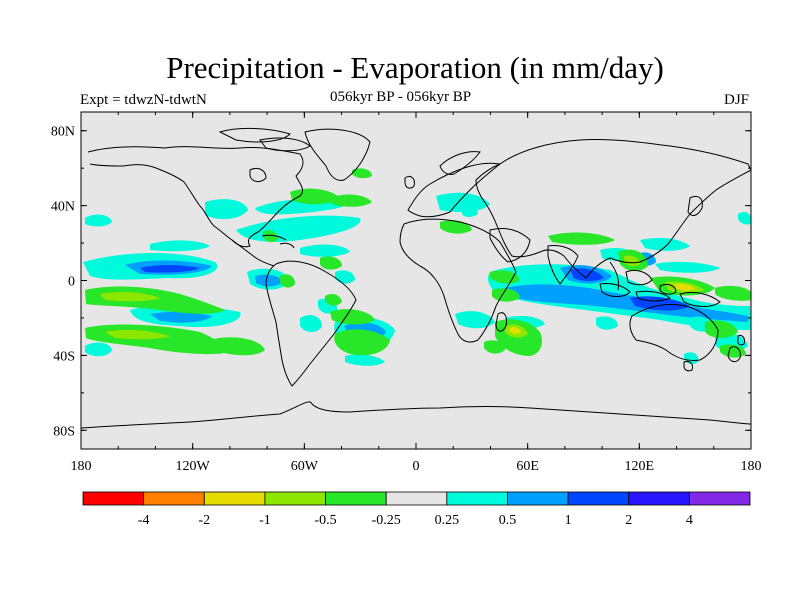  What do you see at coordinates (258, 175) in the screenshot?
I see `coastline-hudson` at bounding box center [258, 175].